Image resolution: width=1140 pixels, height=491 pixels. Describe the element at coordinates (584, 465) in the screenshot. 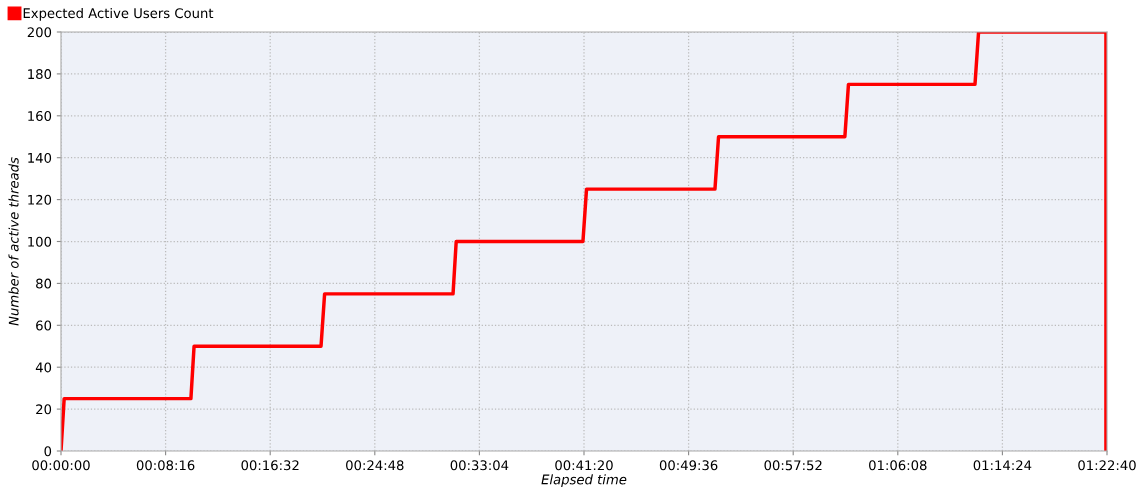

I see `x-tick-label: 00:41:20` at that location.